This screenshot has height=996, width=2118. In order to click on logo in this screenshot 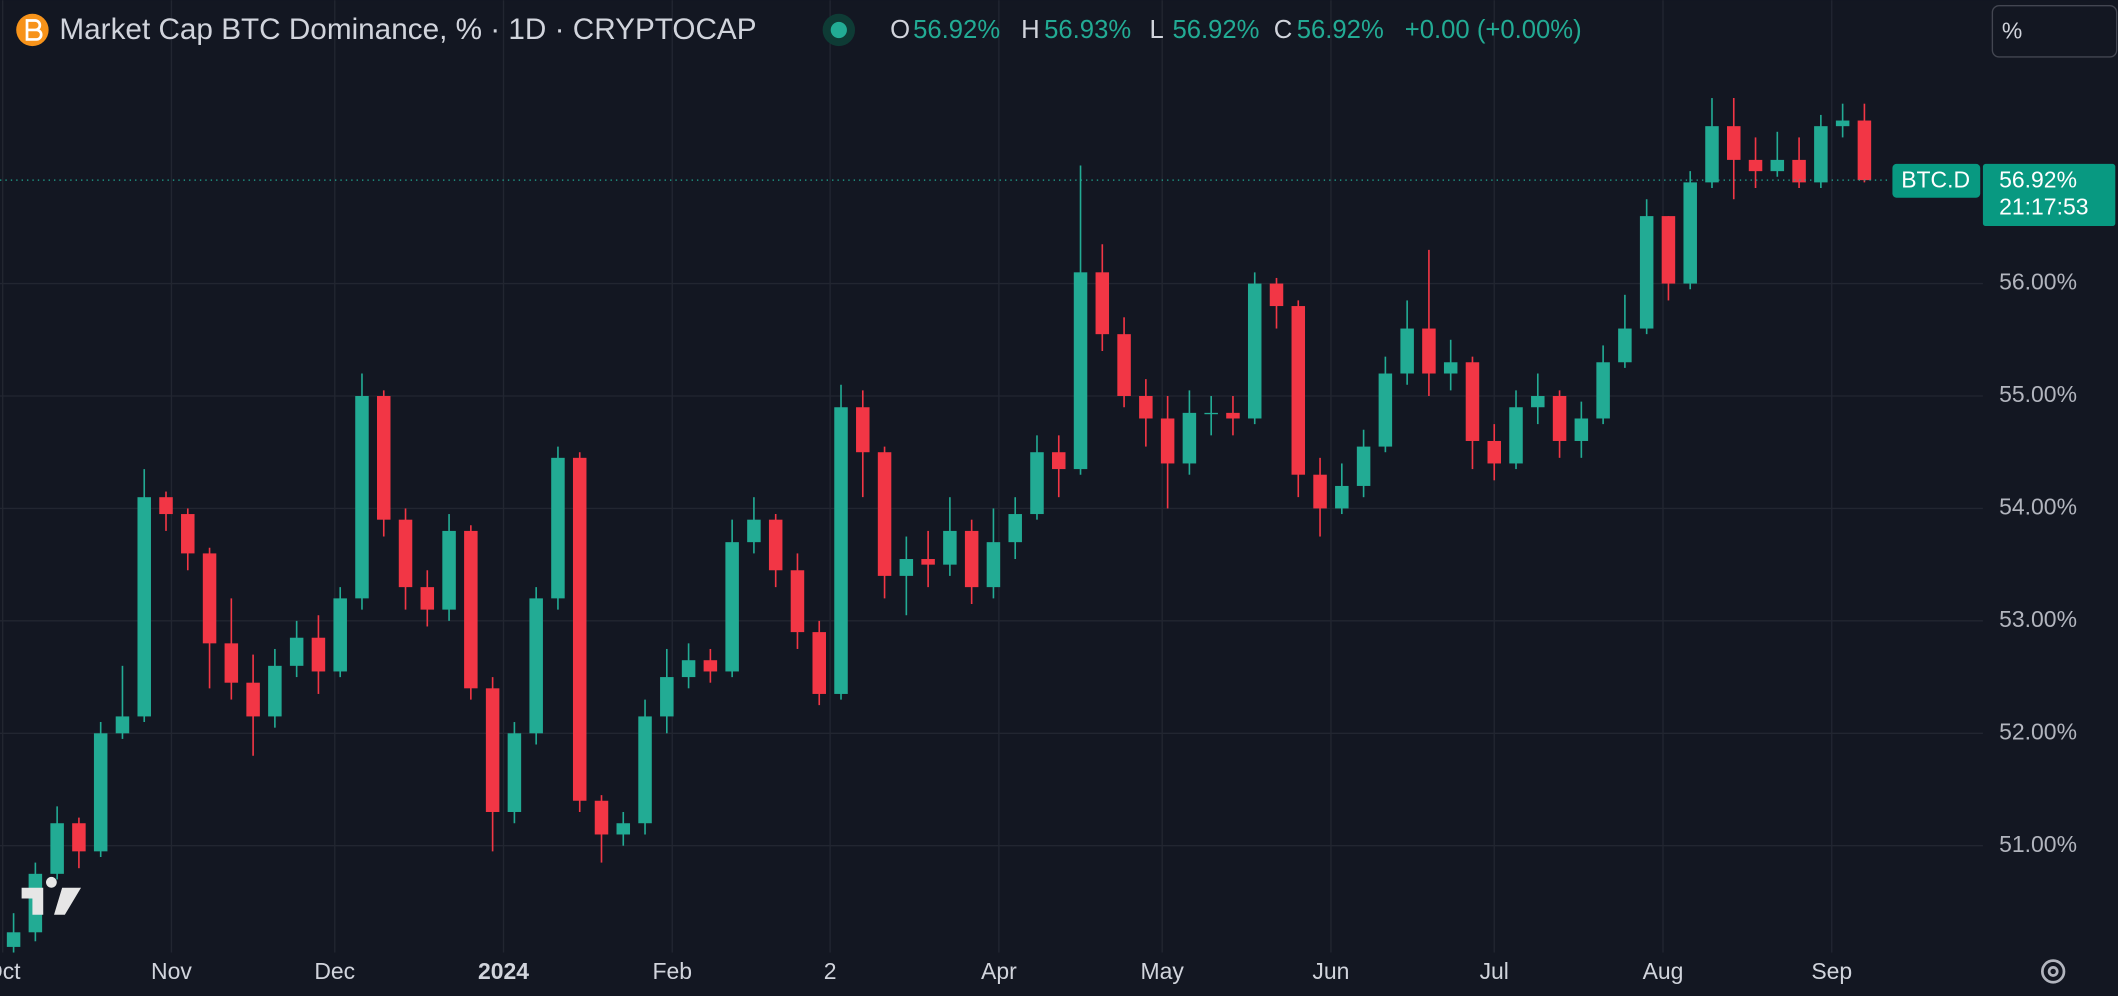, I will do `click(51, 895)`.